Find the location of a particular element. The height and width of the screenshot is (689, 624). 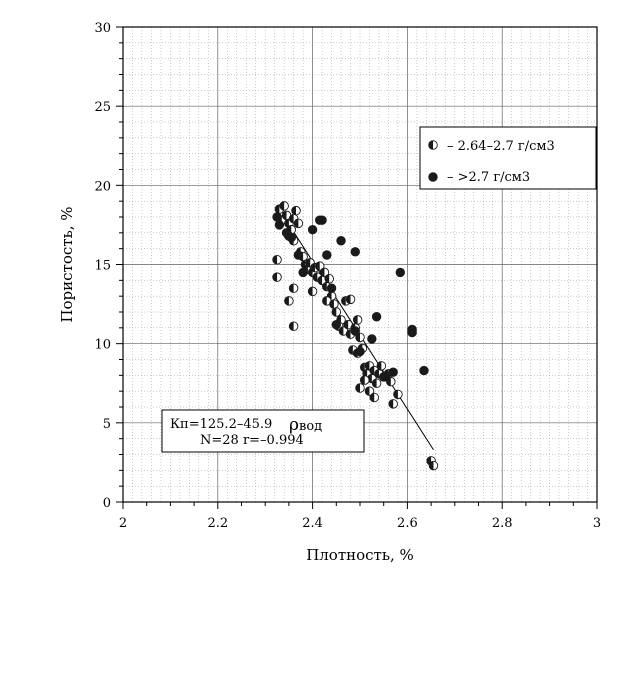

regression-equation: Кп=125.2–45.9 ρ вод N=28 r=–0.994 is located at coordinates (263, 431).